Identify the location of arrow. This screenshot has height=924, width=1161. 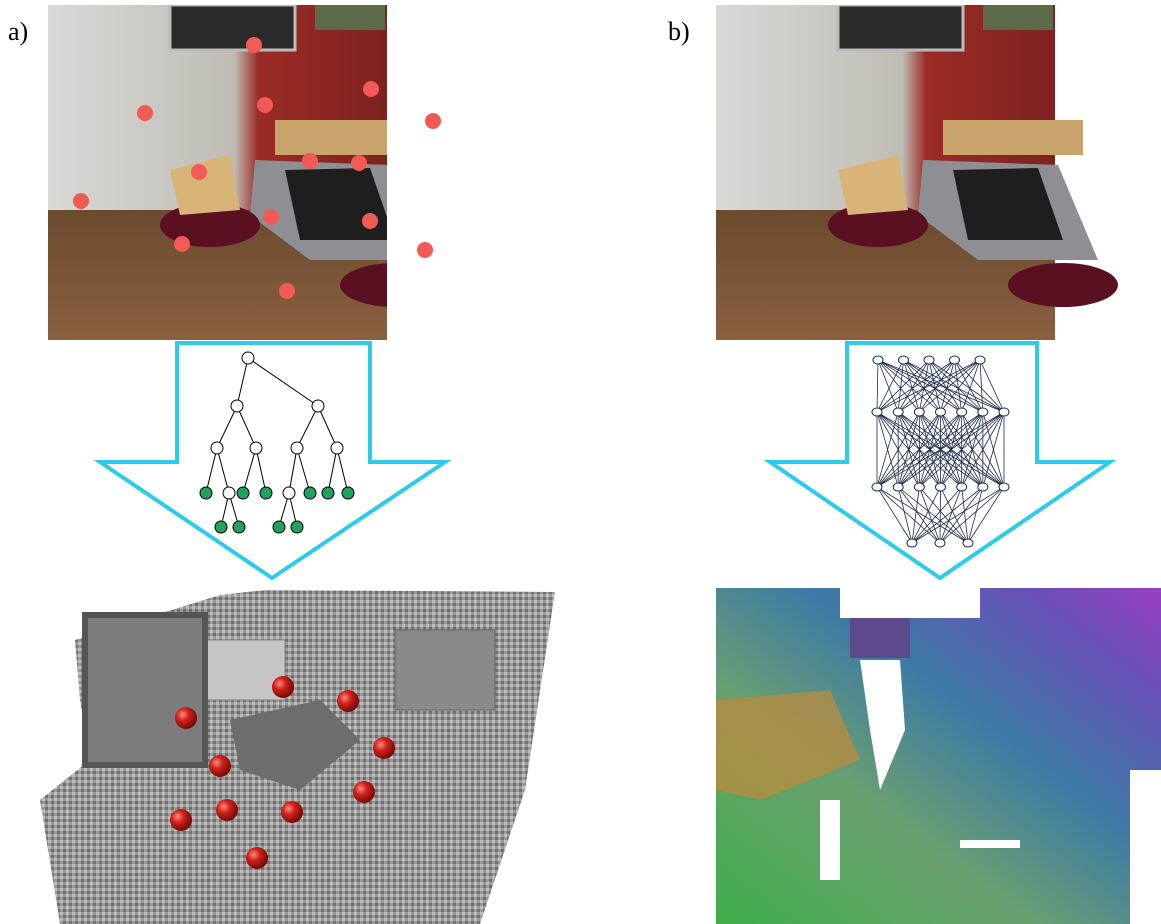
(940, 461).